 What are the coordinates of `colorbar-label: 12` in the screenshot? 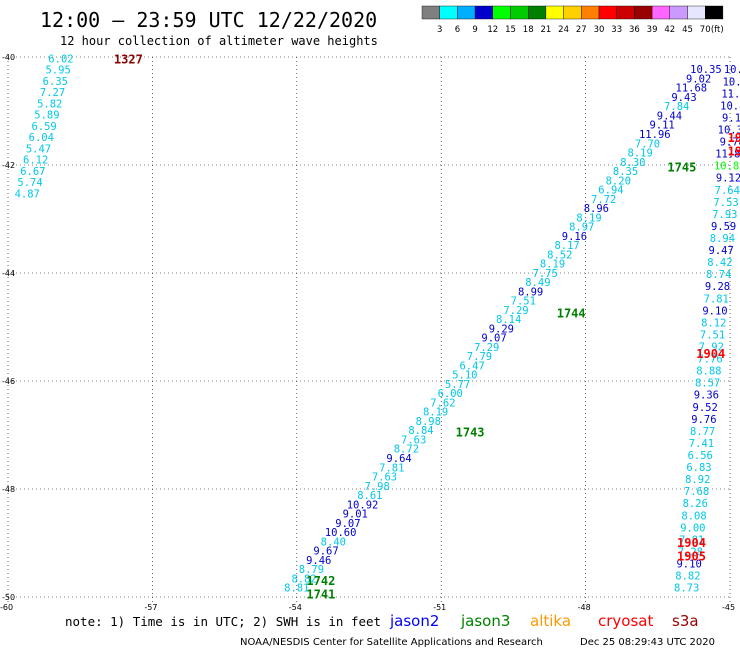 It's located at (492, 30).